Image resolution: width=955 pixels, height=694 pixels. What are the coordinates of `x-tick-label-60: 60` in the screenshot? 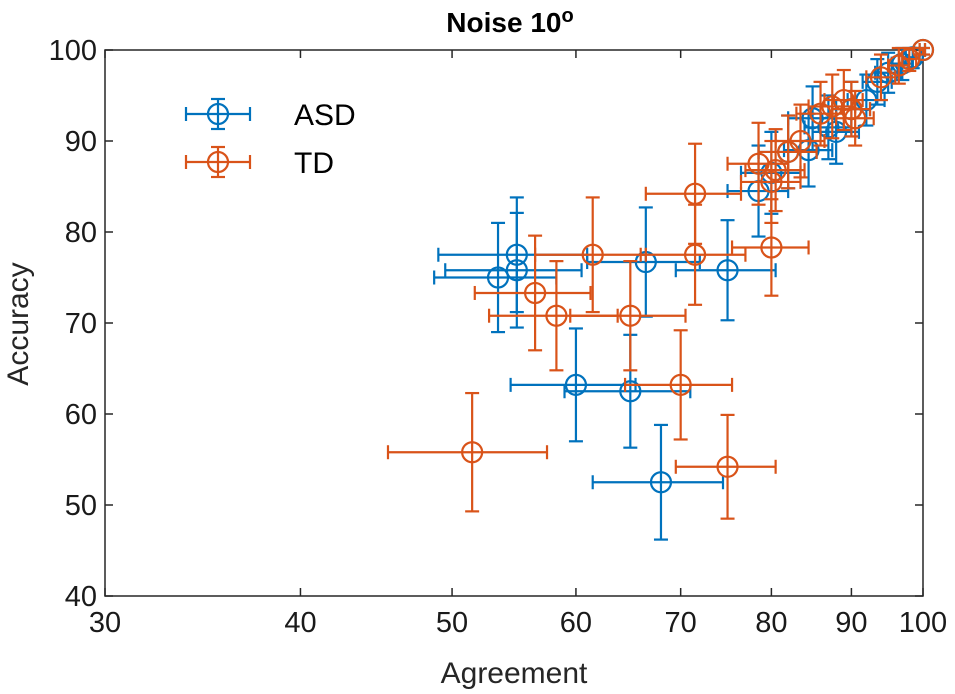 It's located at (576, 623).